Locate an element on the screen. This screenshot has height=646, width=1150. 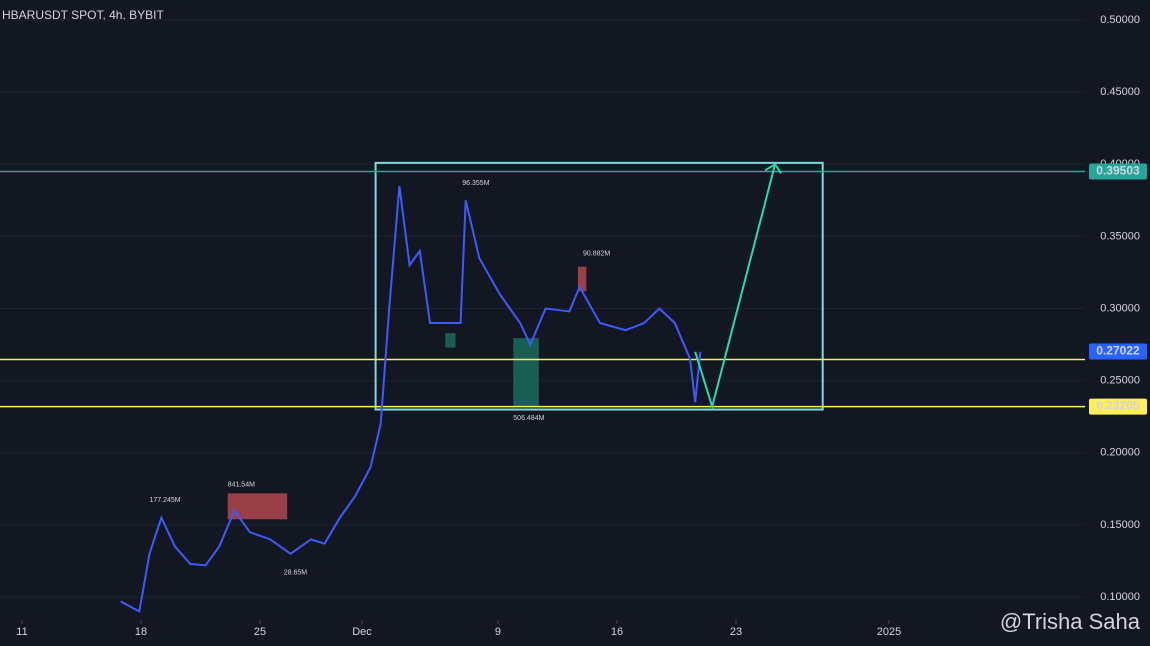
y-tick-label: 0.50000 is located at coordinates (1120, 20).